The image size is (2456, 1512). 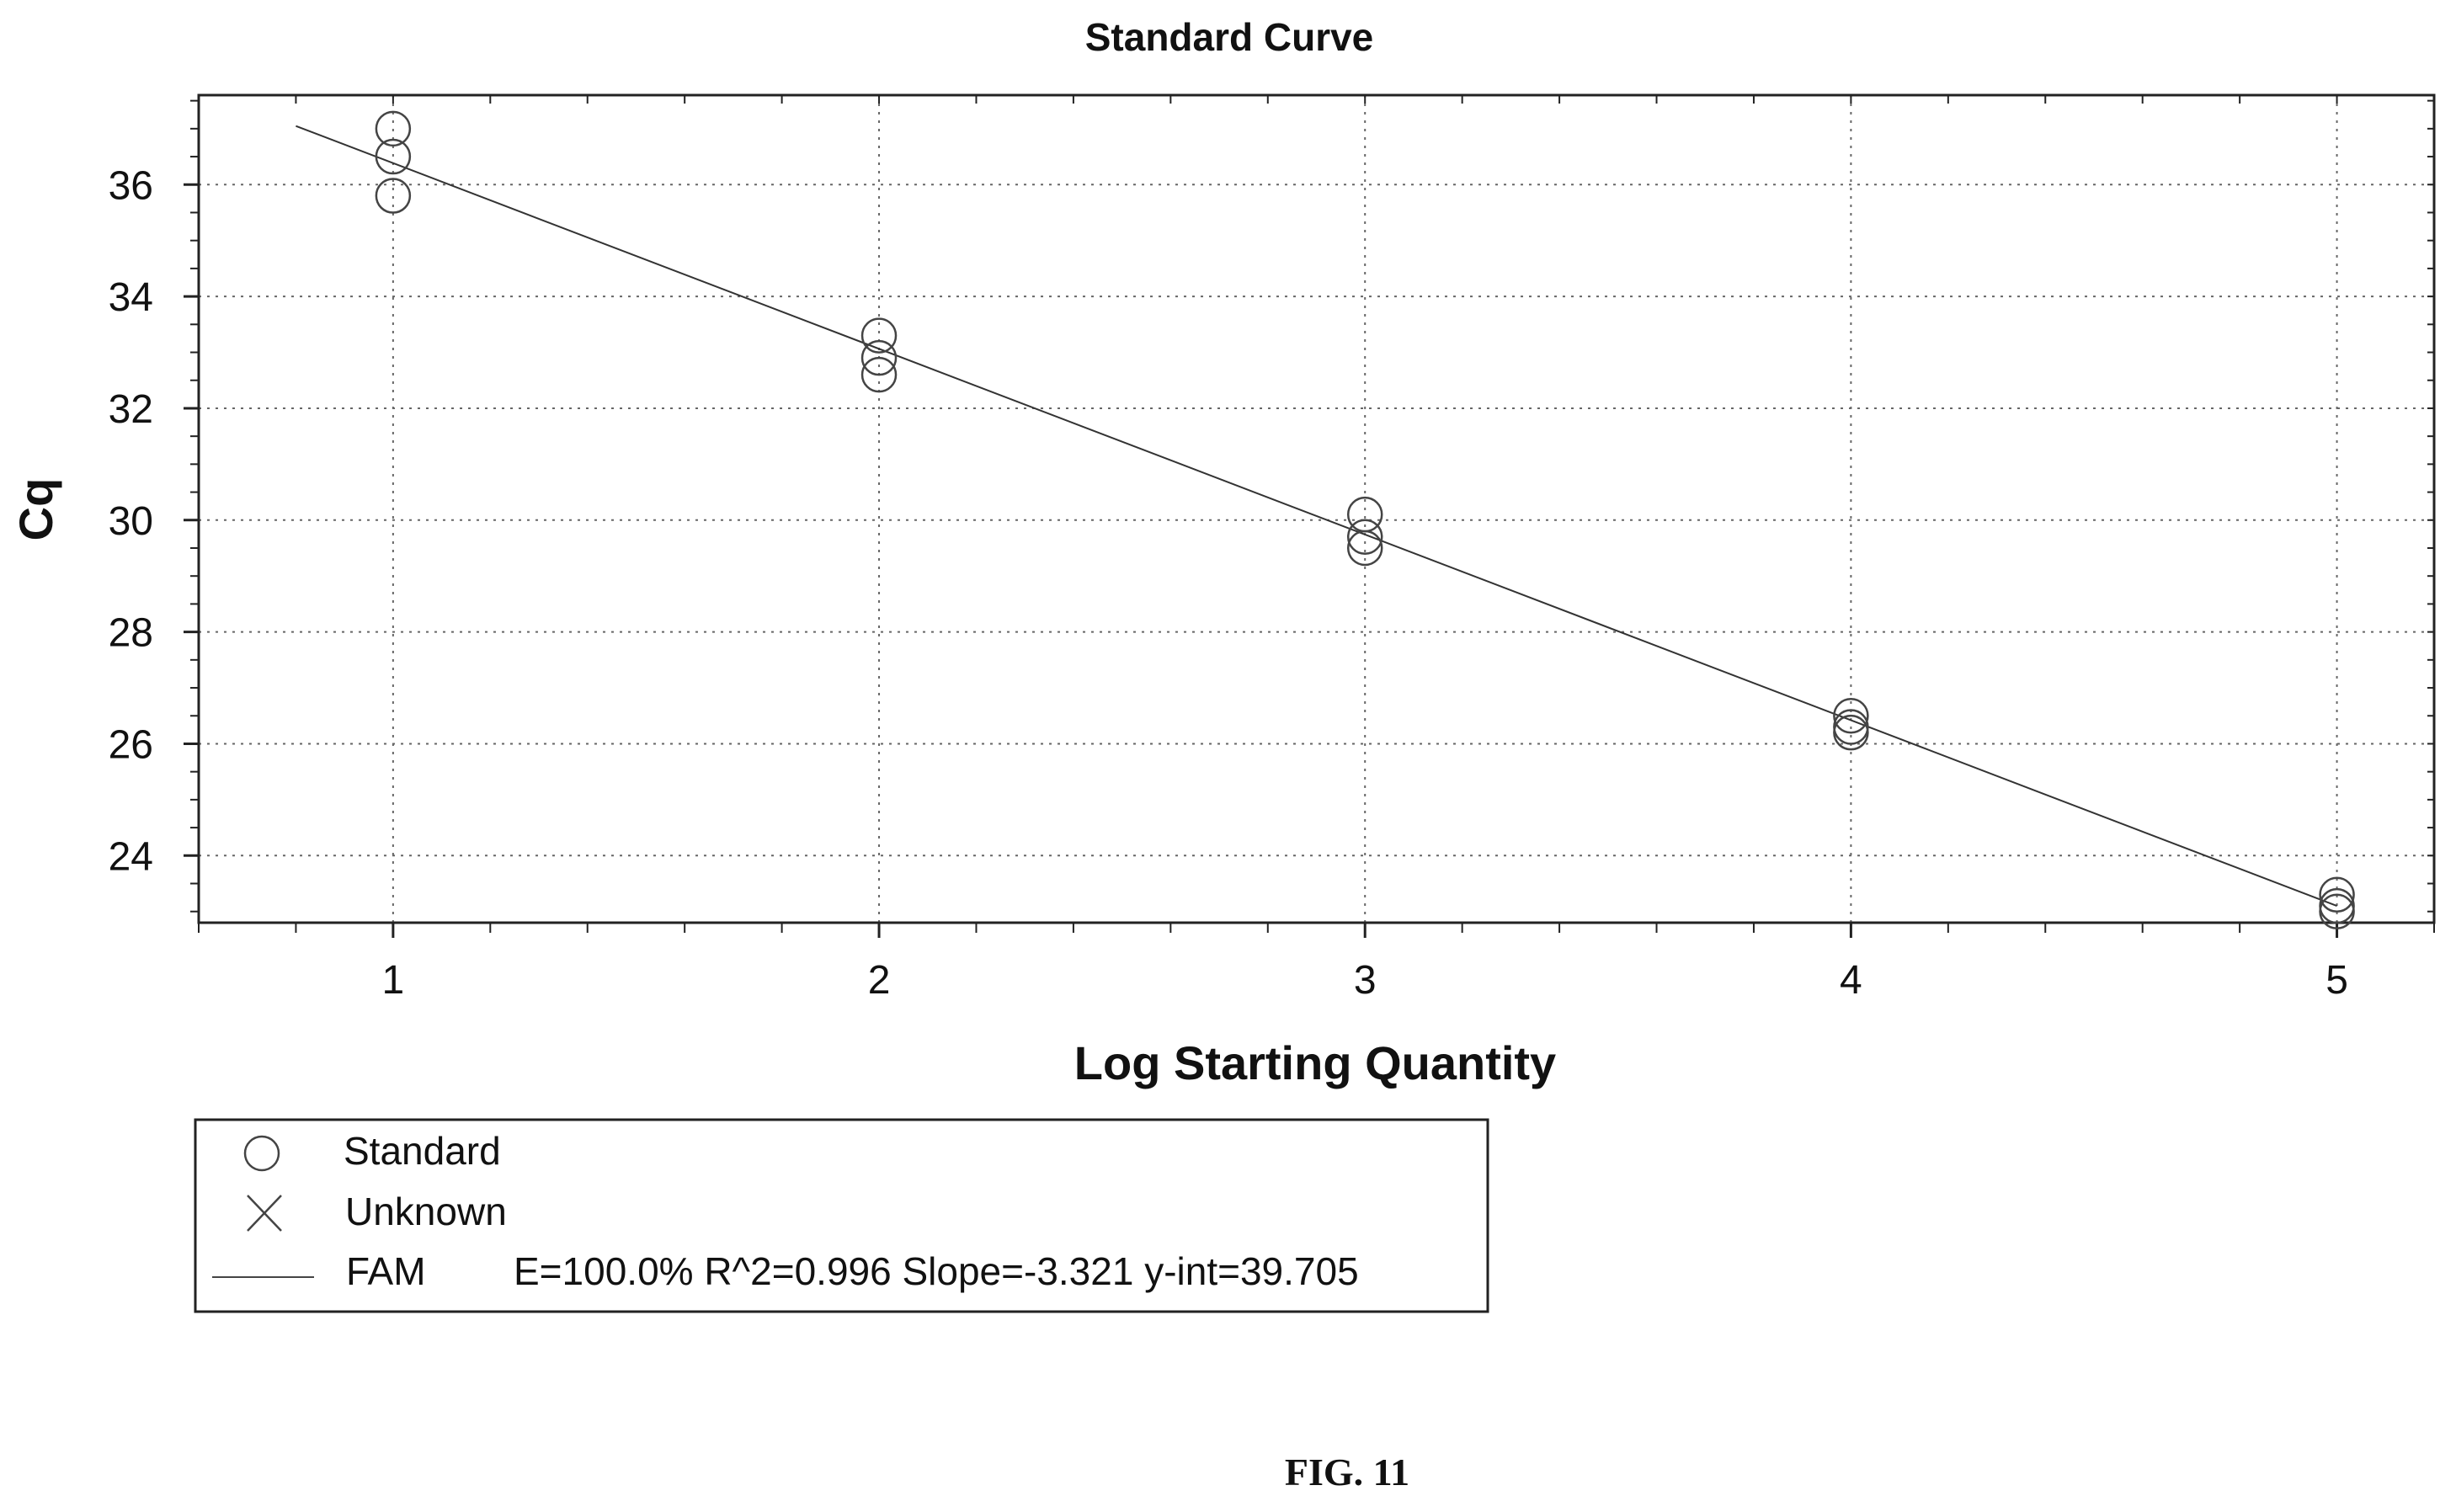 I want to click on legend-fam-label: FAM, so click(x=386, y=1271).